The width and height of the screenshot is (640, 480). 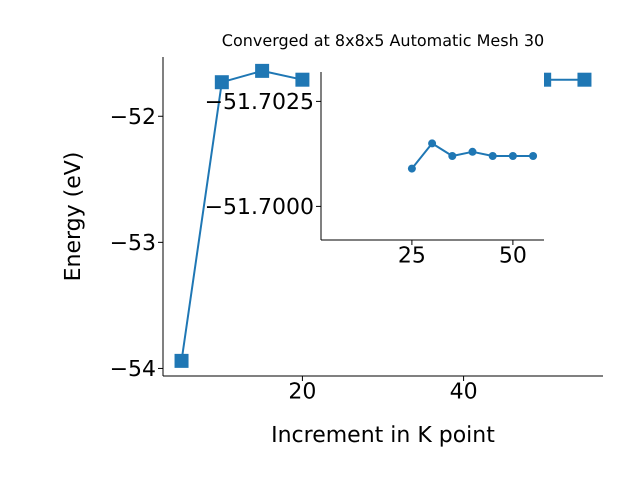 What do you see at coordinates (383, 40) in the screenshot?
I see `chart-title: Converged at 8x8x5 Automatic Mesh 30` at bounding box center [383, 40].